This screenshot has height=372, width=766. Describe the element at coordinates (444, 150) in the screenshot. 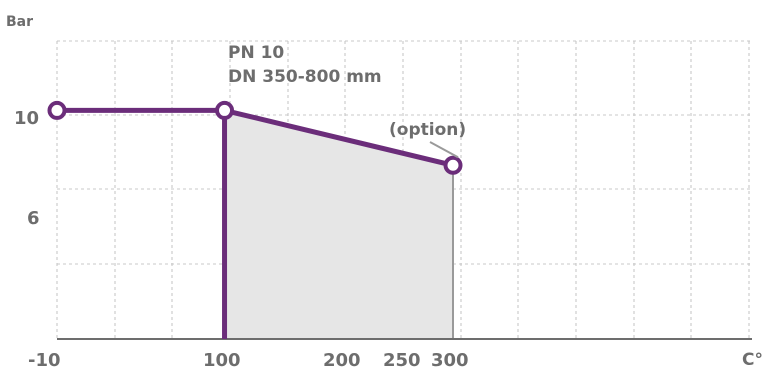

I see `option-leader-line` at that location.